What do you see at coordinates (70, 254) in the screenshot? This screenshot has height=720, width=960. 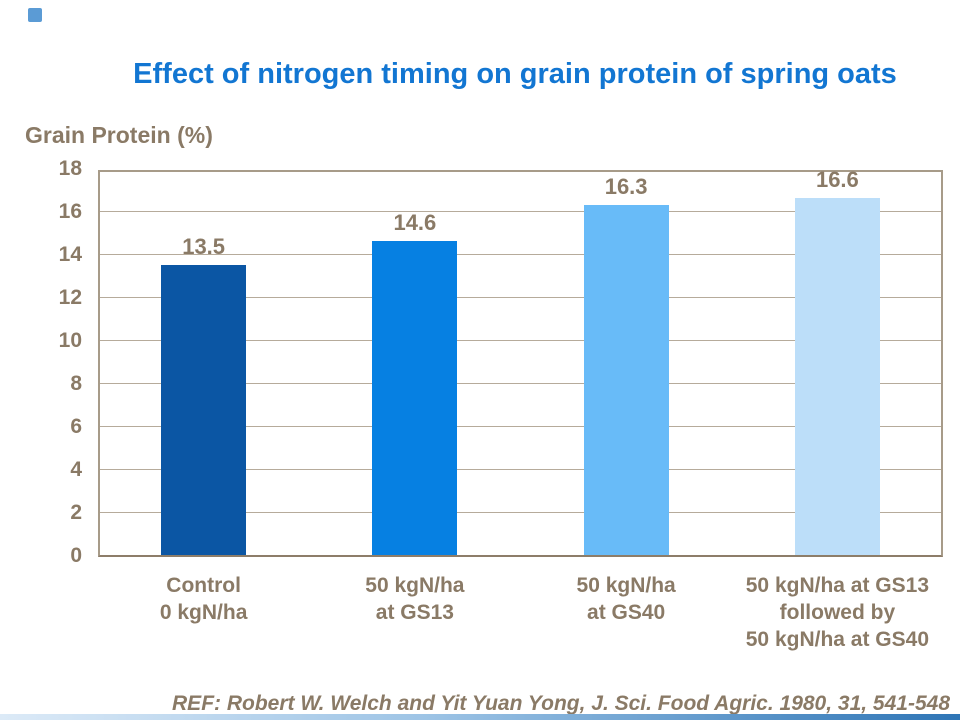 I see `y-tick-label: 14` at bounding box center [70, 254].